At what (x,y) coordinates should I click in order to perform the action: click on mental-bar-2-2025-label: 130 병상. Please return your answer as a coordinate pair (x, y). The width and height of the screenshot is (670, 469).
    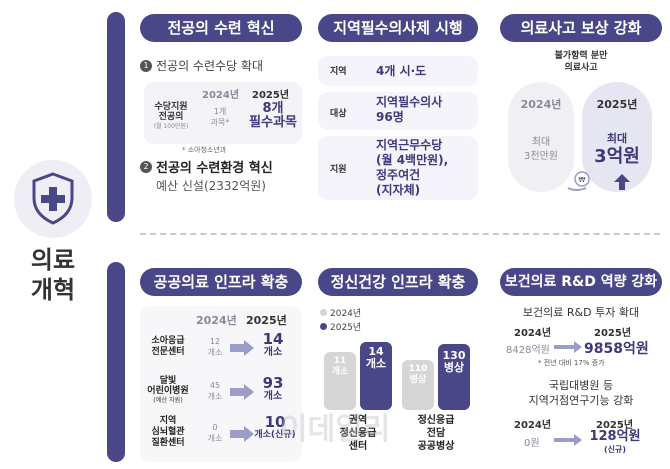
    Looking at the image, I should click on (454, 361).